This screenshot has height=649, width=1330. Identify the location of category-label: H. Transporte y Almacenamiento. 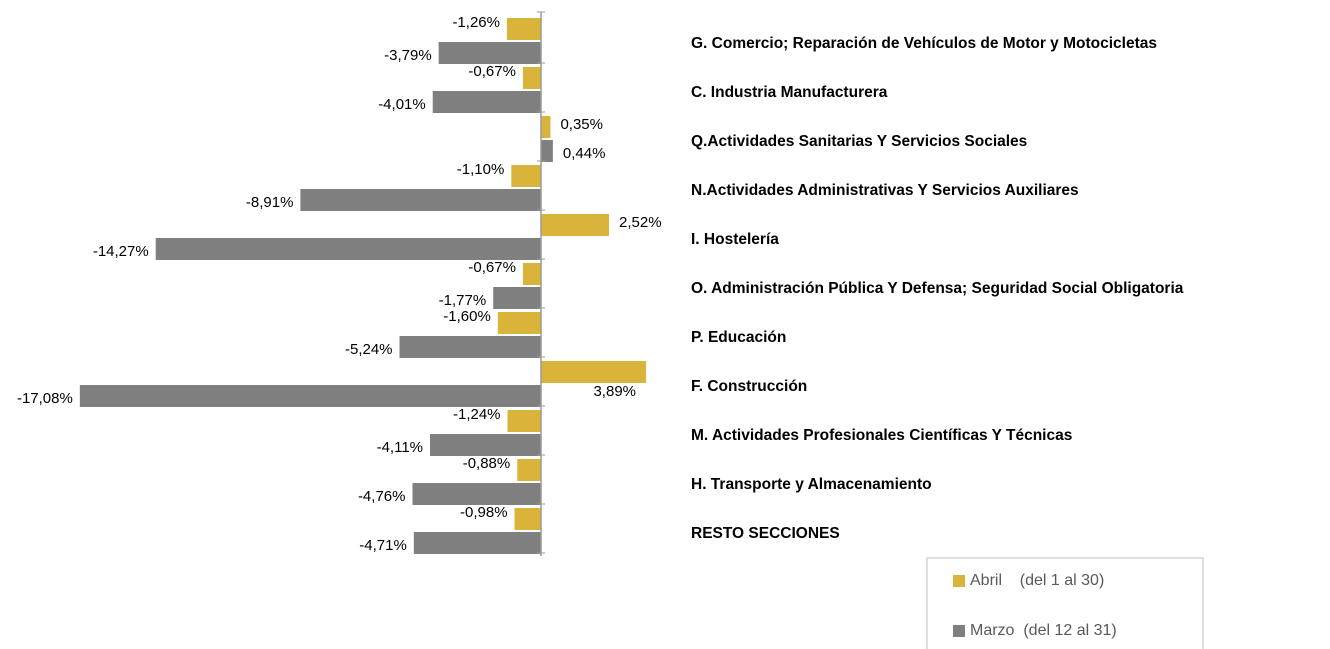
(811, 484).